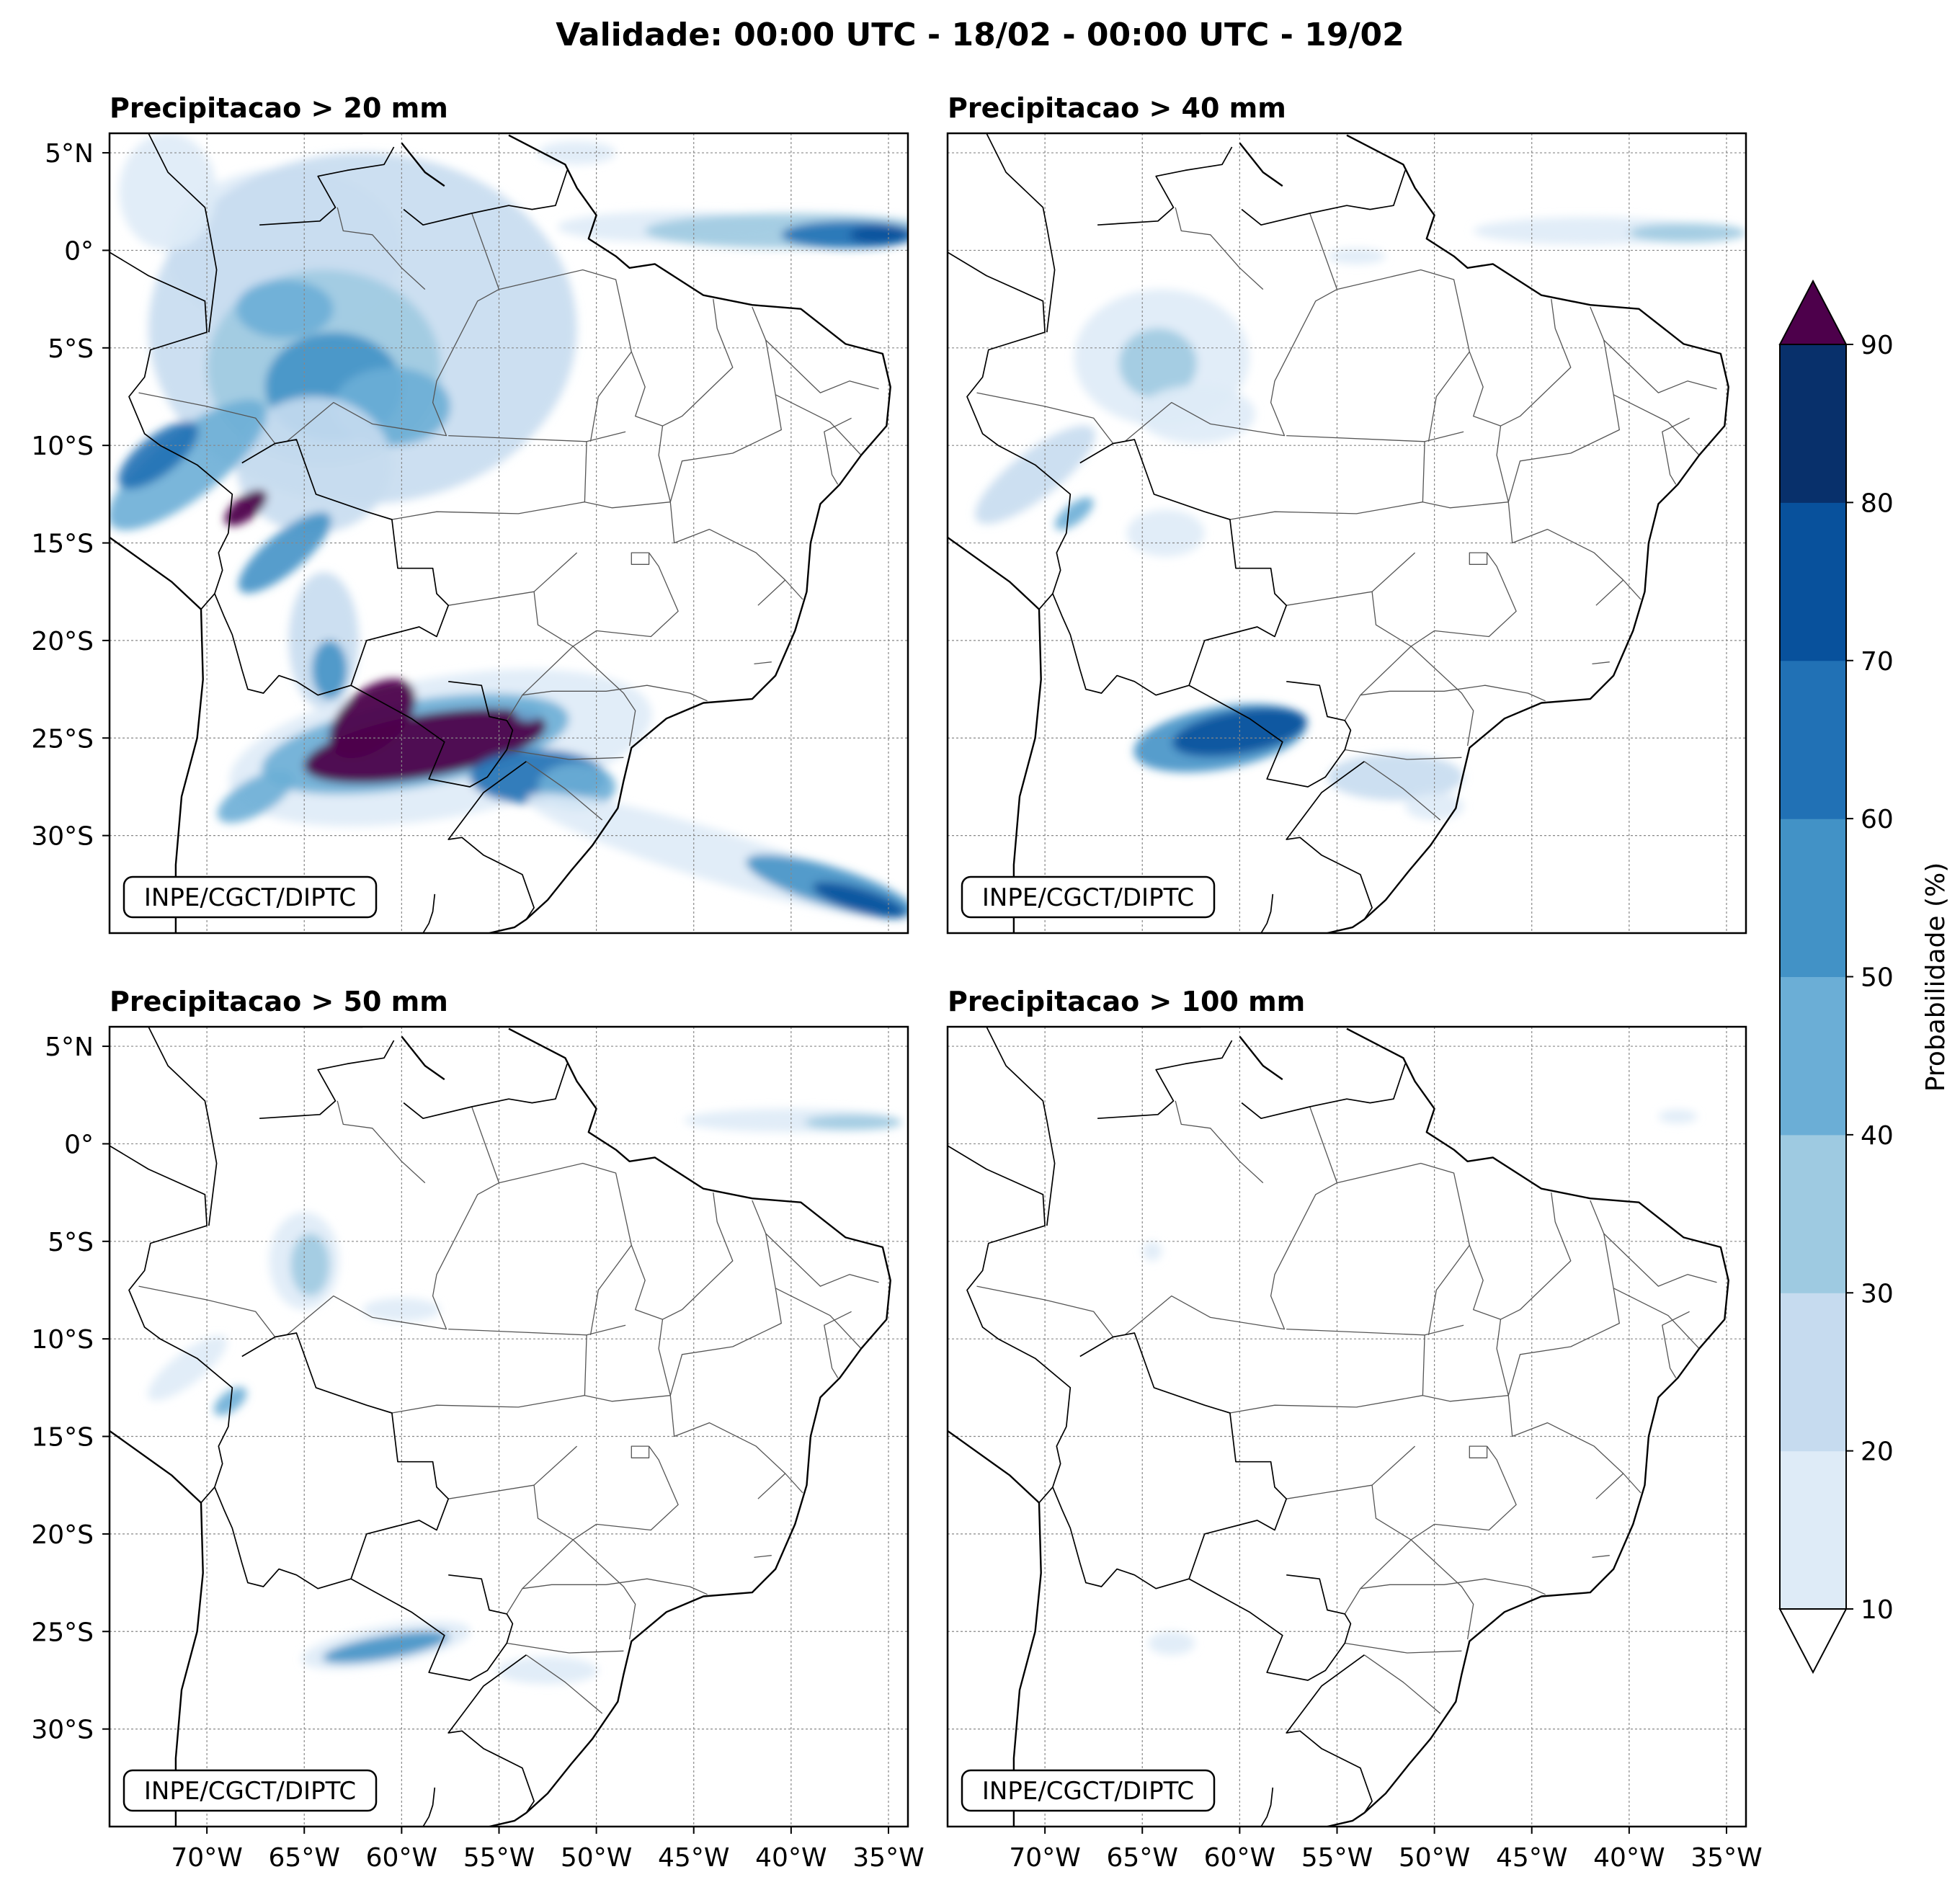  What do you see at coordinates (1239, 1858) in the screenshot?
I see `lon-tick-label: 60°W` at bounding box center [1239, 1858].